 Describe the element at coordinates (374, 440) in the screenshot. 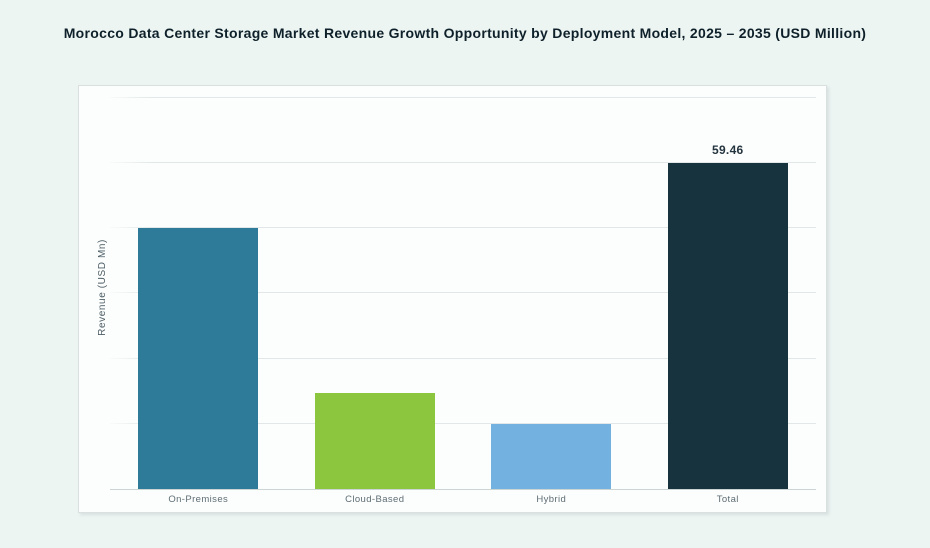

I see `bar-cloud-based` at that location.